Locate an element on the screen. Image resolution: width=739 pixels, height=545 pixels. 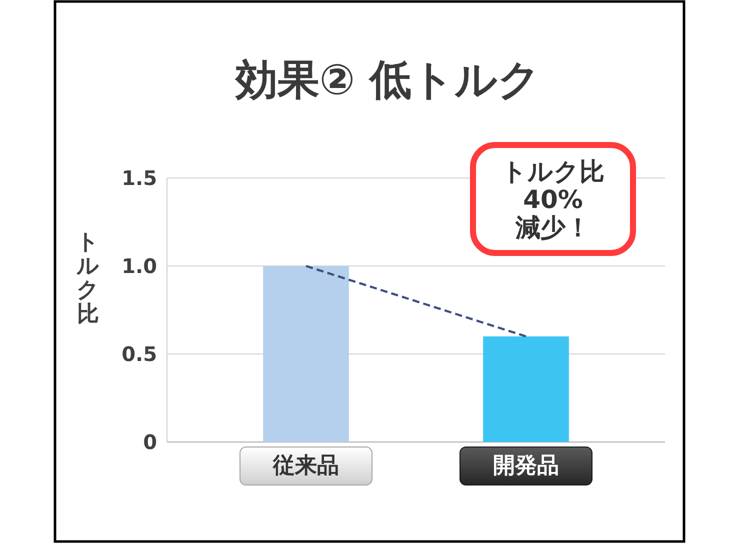
y-axis-title: トルク比 is located at coordinates (88, 278).